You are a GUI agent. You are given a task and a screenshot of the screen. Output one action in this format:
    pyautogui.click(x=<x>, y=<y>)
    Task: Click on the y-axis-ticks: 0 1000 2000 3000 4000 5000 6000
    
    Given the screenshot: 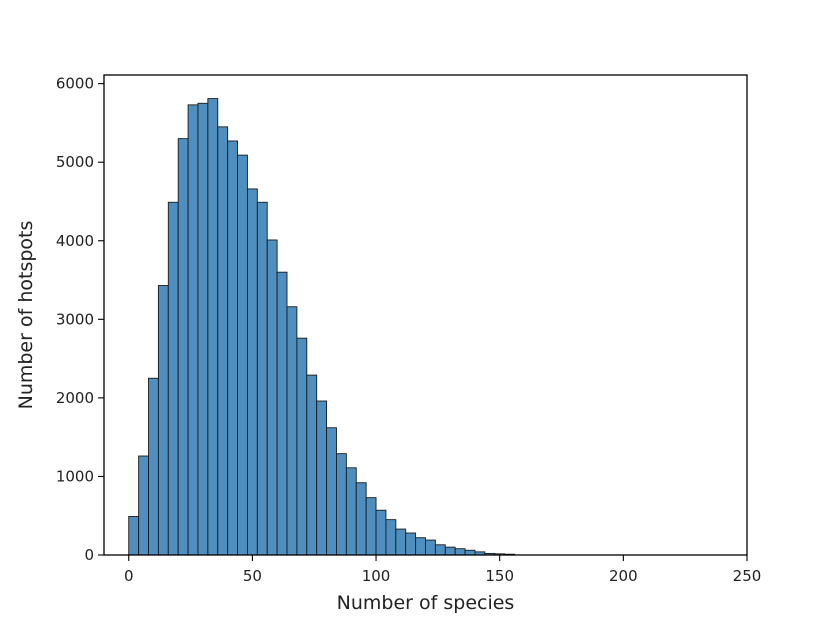 What is the action you would take?
    pyautogui.click(x=80, y=319)
    